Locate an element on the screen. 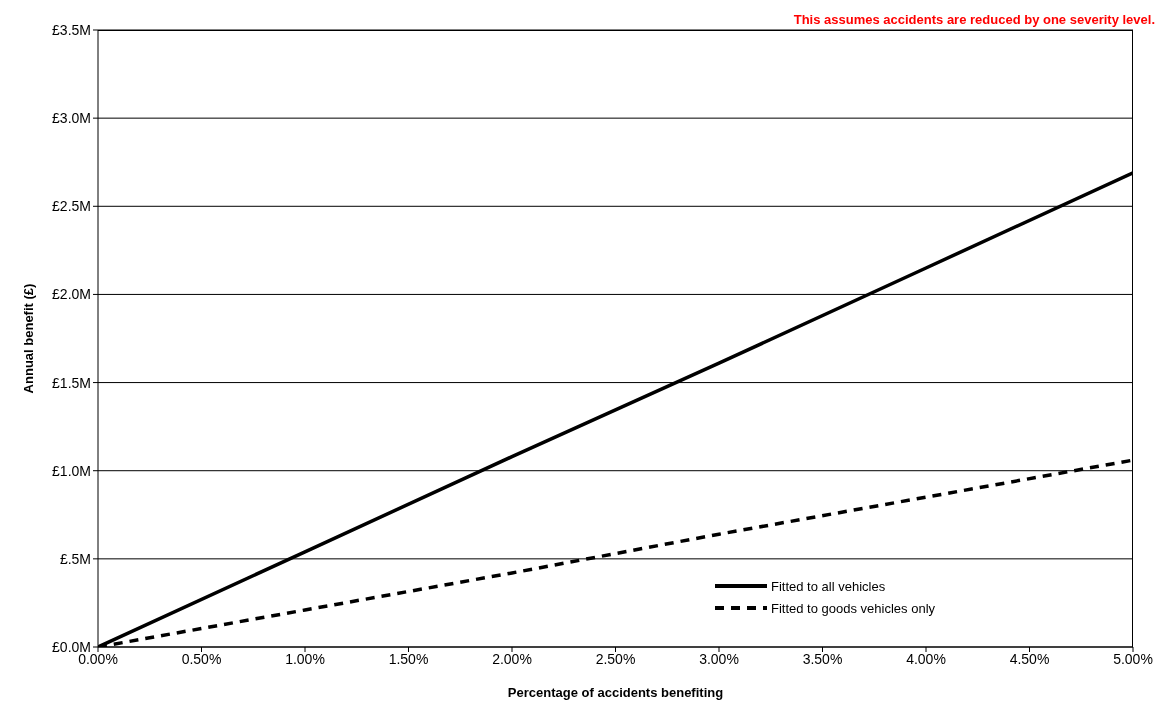 Image resolution: width=1163 pixels, height=711 pixels. x-tick-label: 3.50% is located at coordinates (822, 658).